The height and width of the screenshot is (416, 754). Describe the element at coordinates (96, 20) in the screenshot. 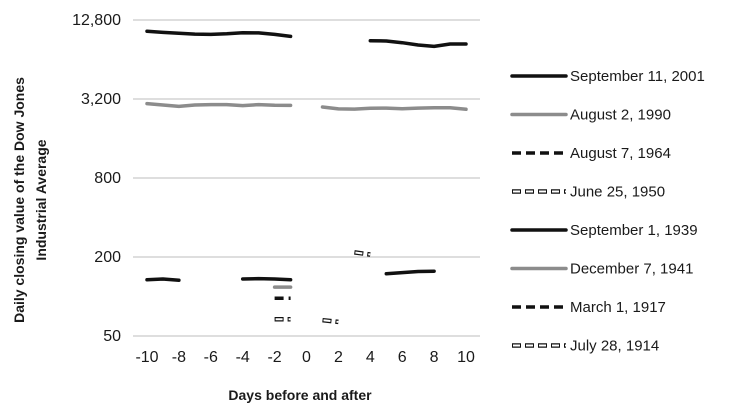

I see `y-tick-label: 12,800` at that location.